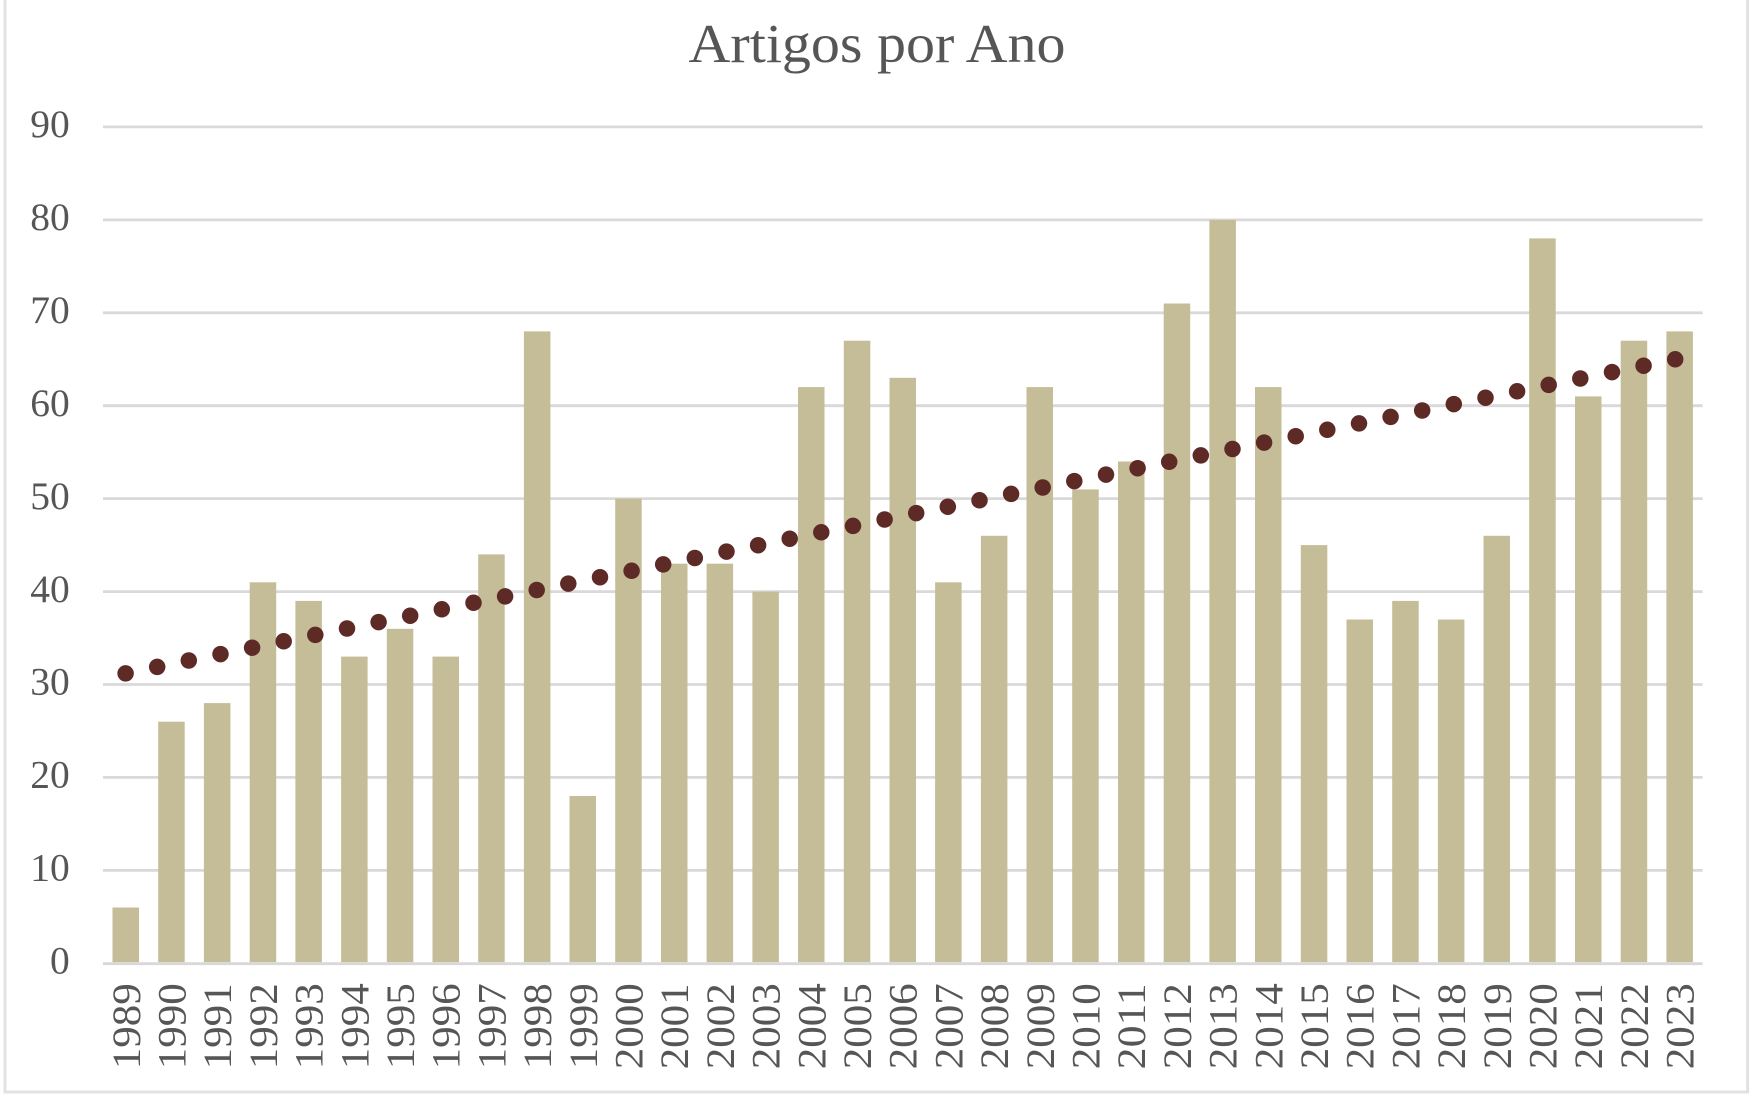 This screenshot has width=1752, height=1102. What do you see at coordinates (354, 1026) in the screenshot?
I see `svg-text: 1994` at bounding box center [354, 1026].